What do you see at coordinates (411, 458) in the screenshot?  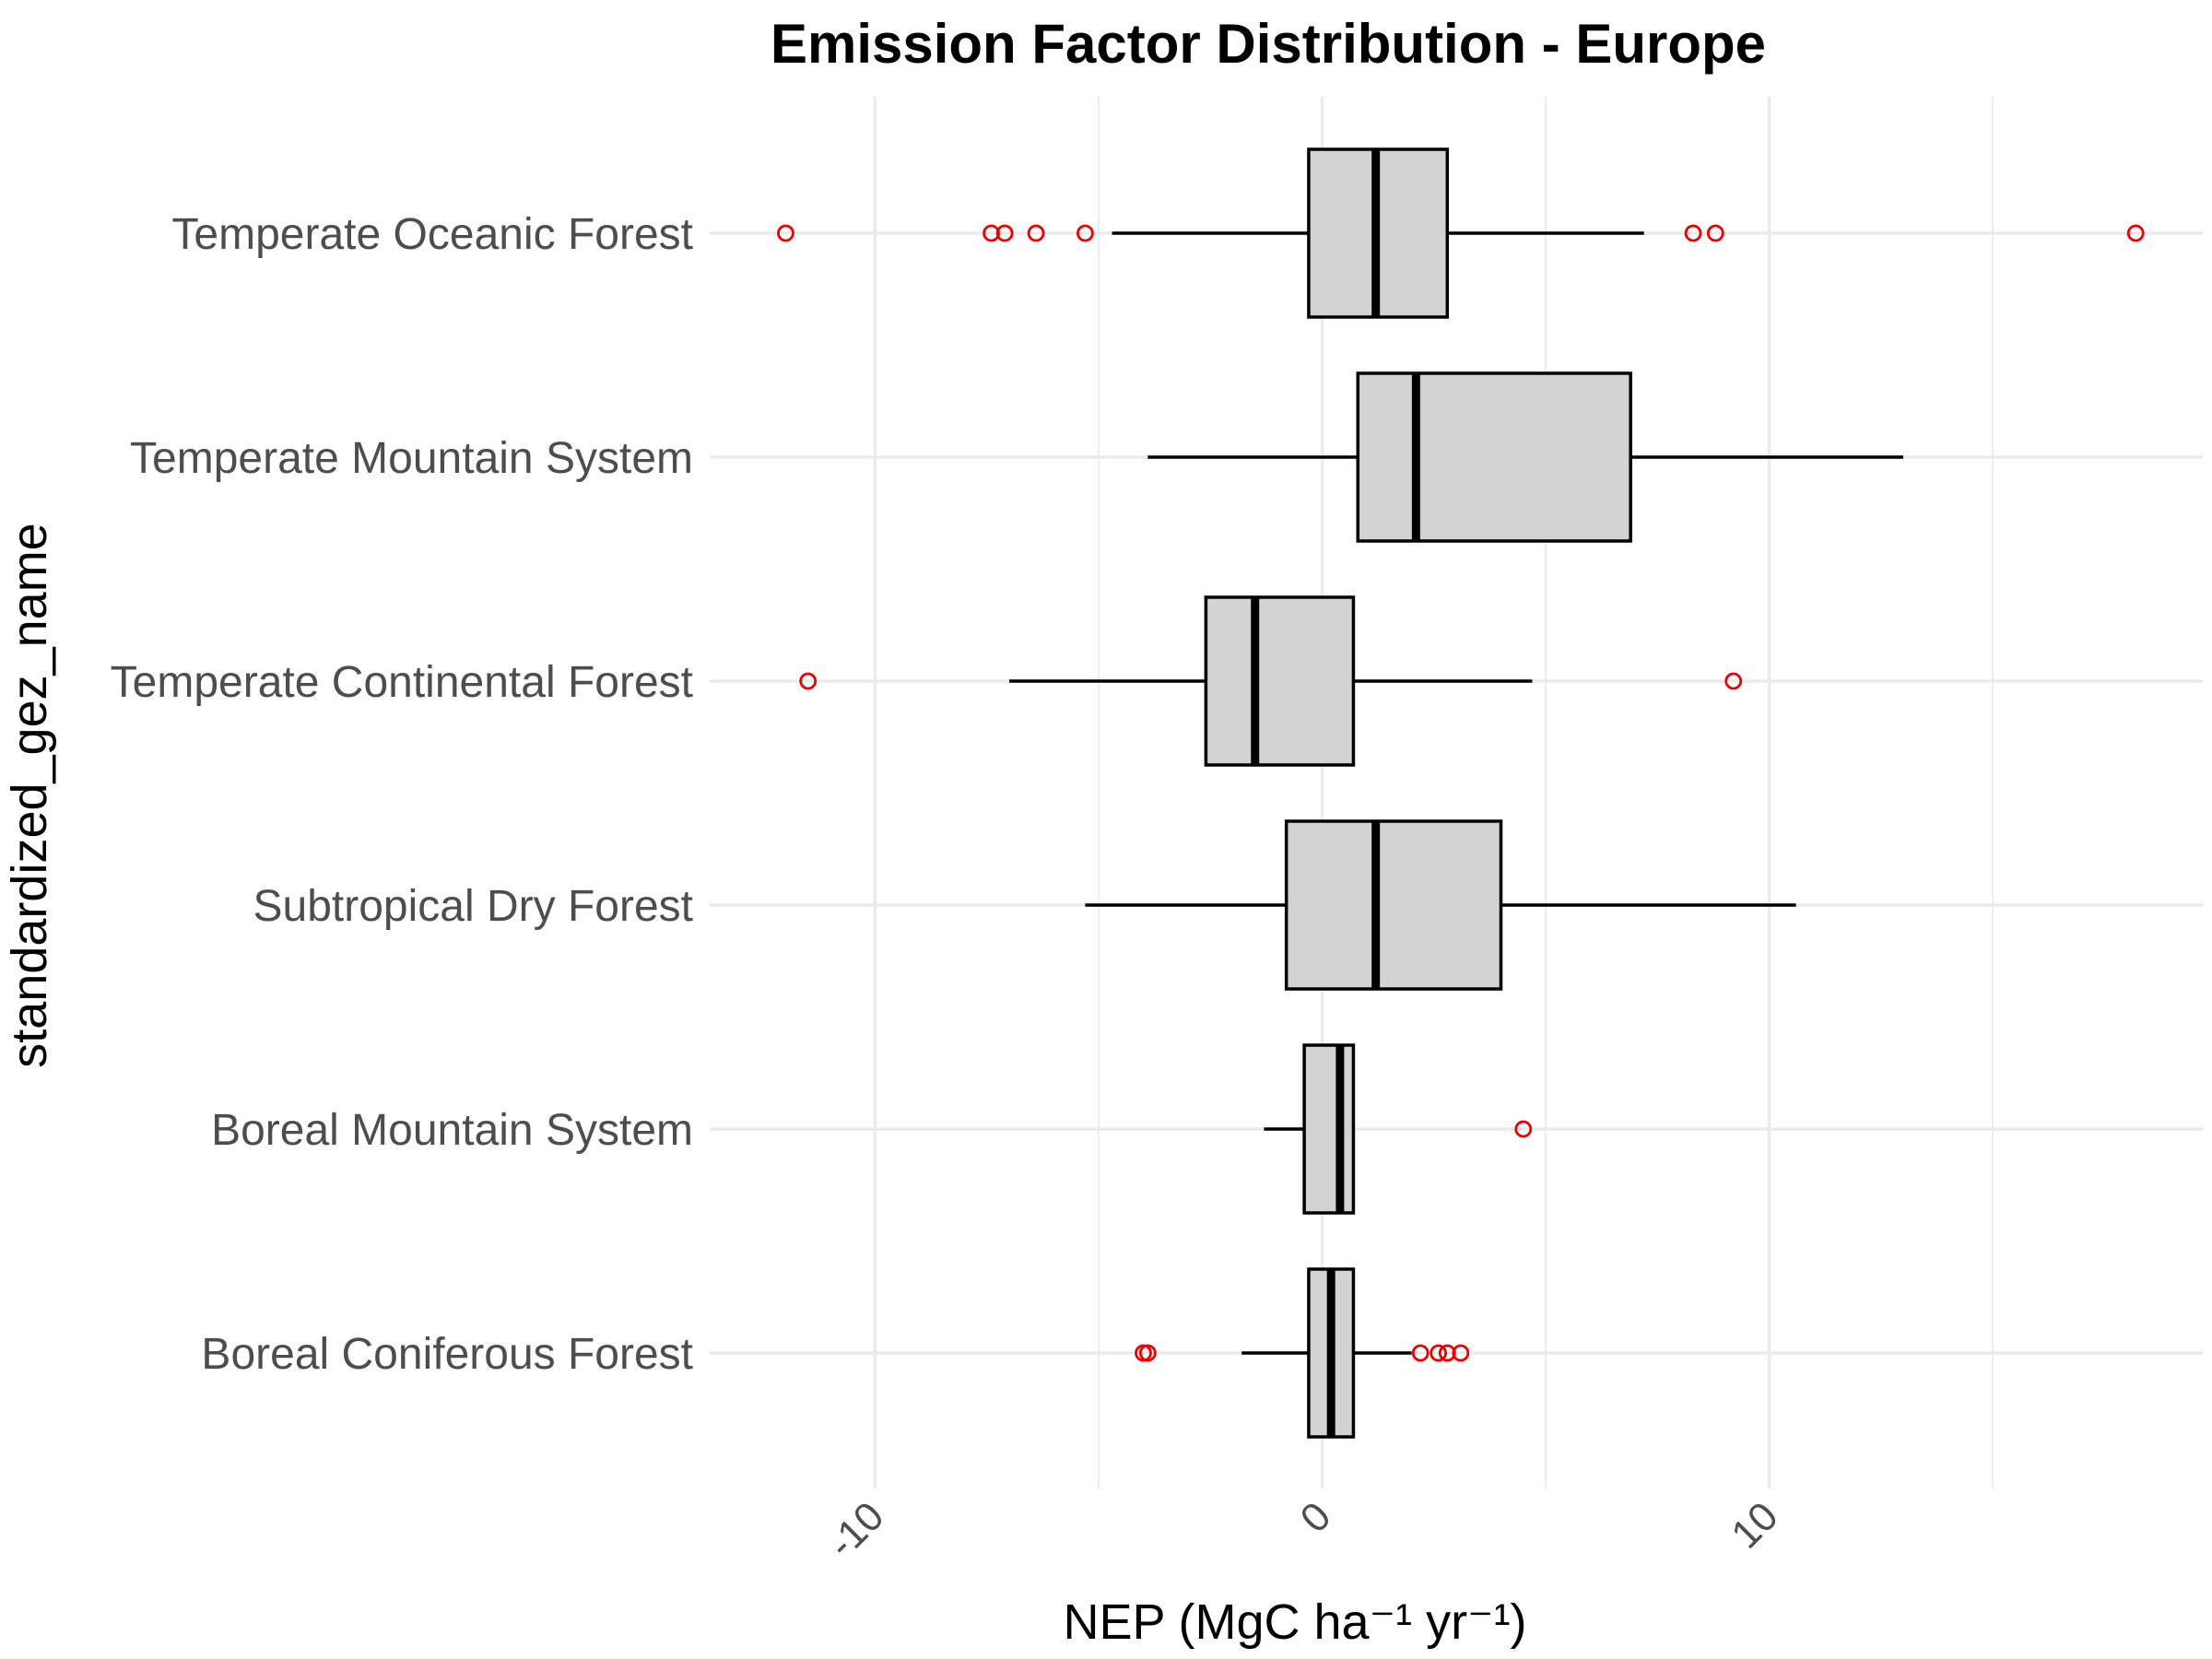 I see `y-tick-label: Temperate Mountain System` at bounding box center [411, 458].